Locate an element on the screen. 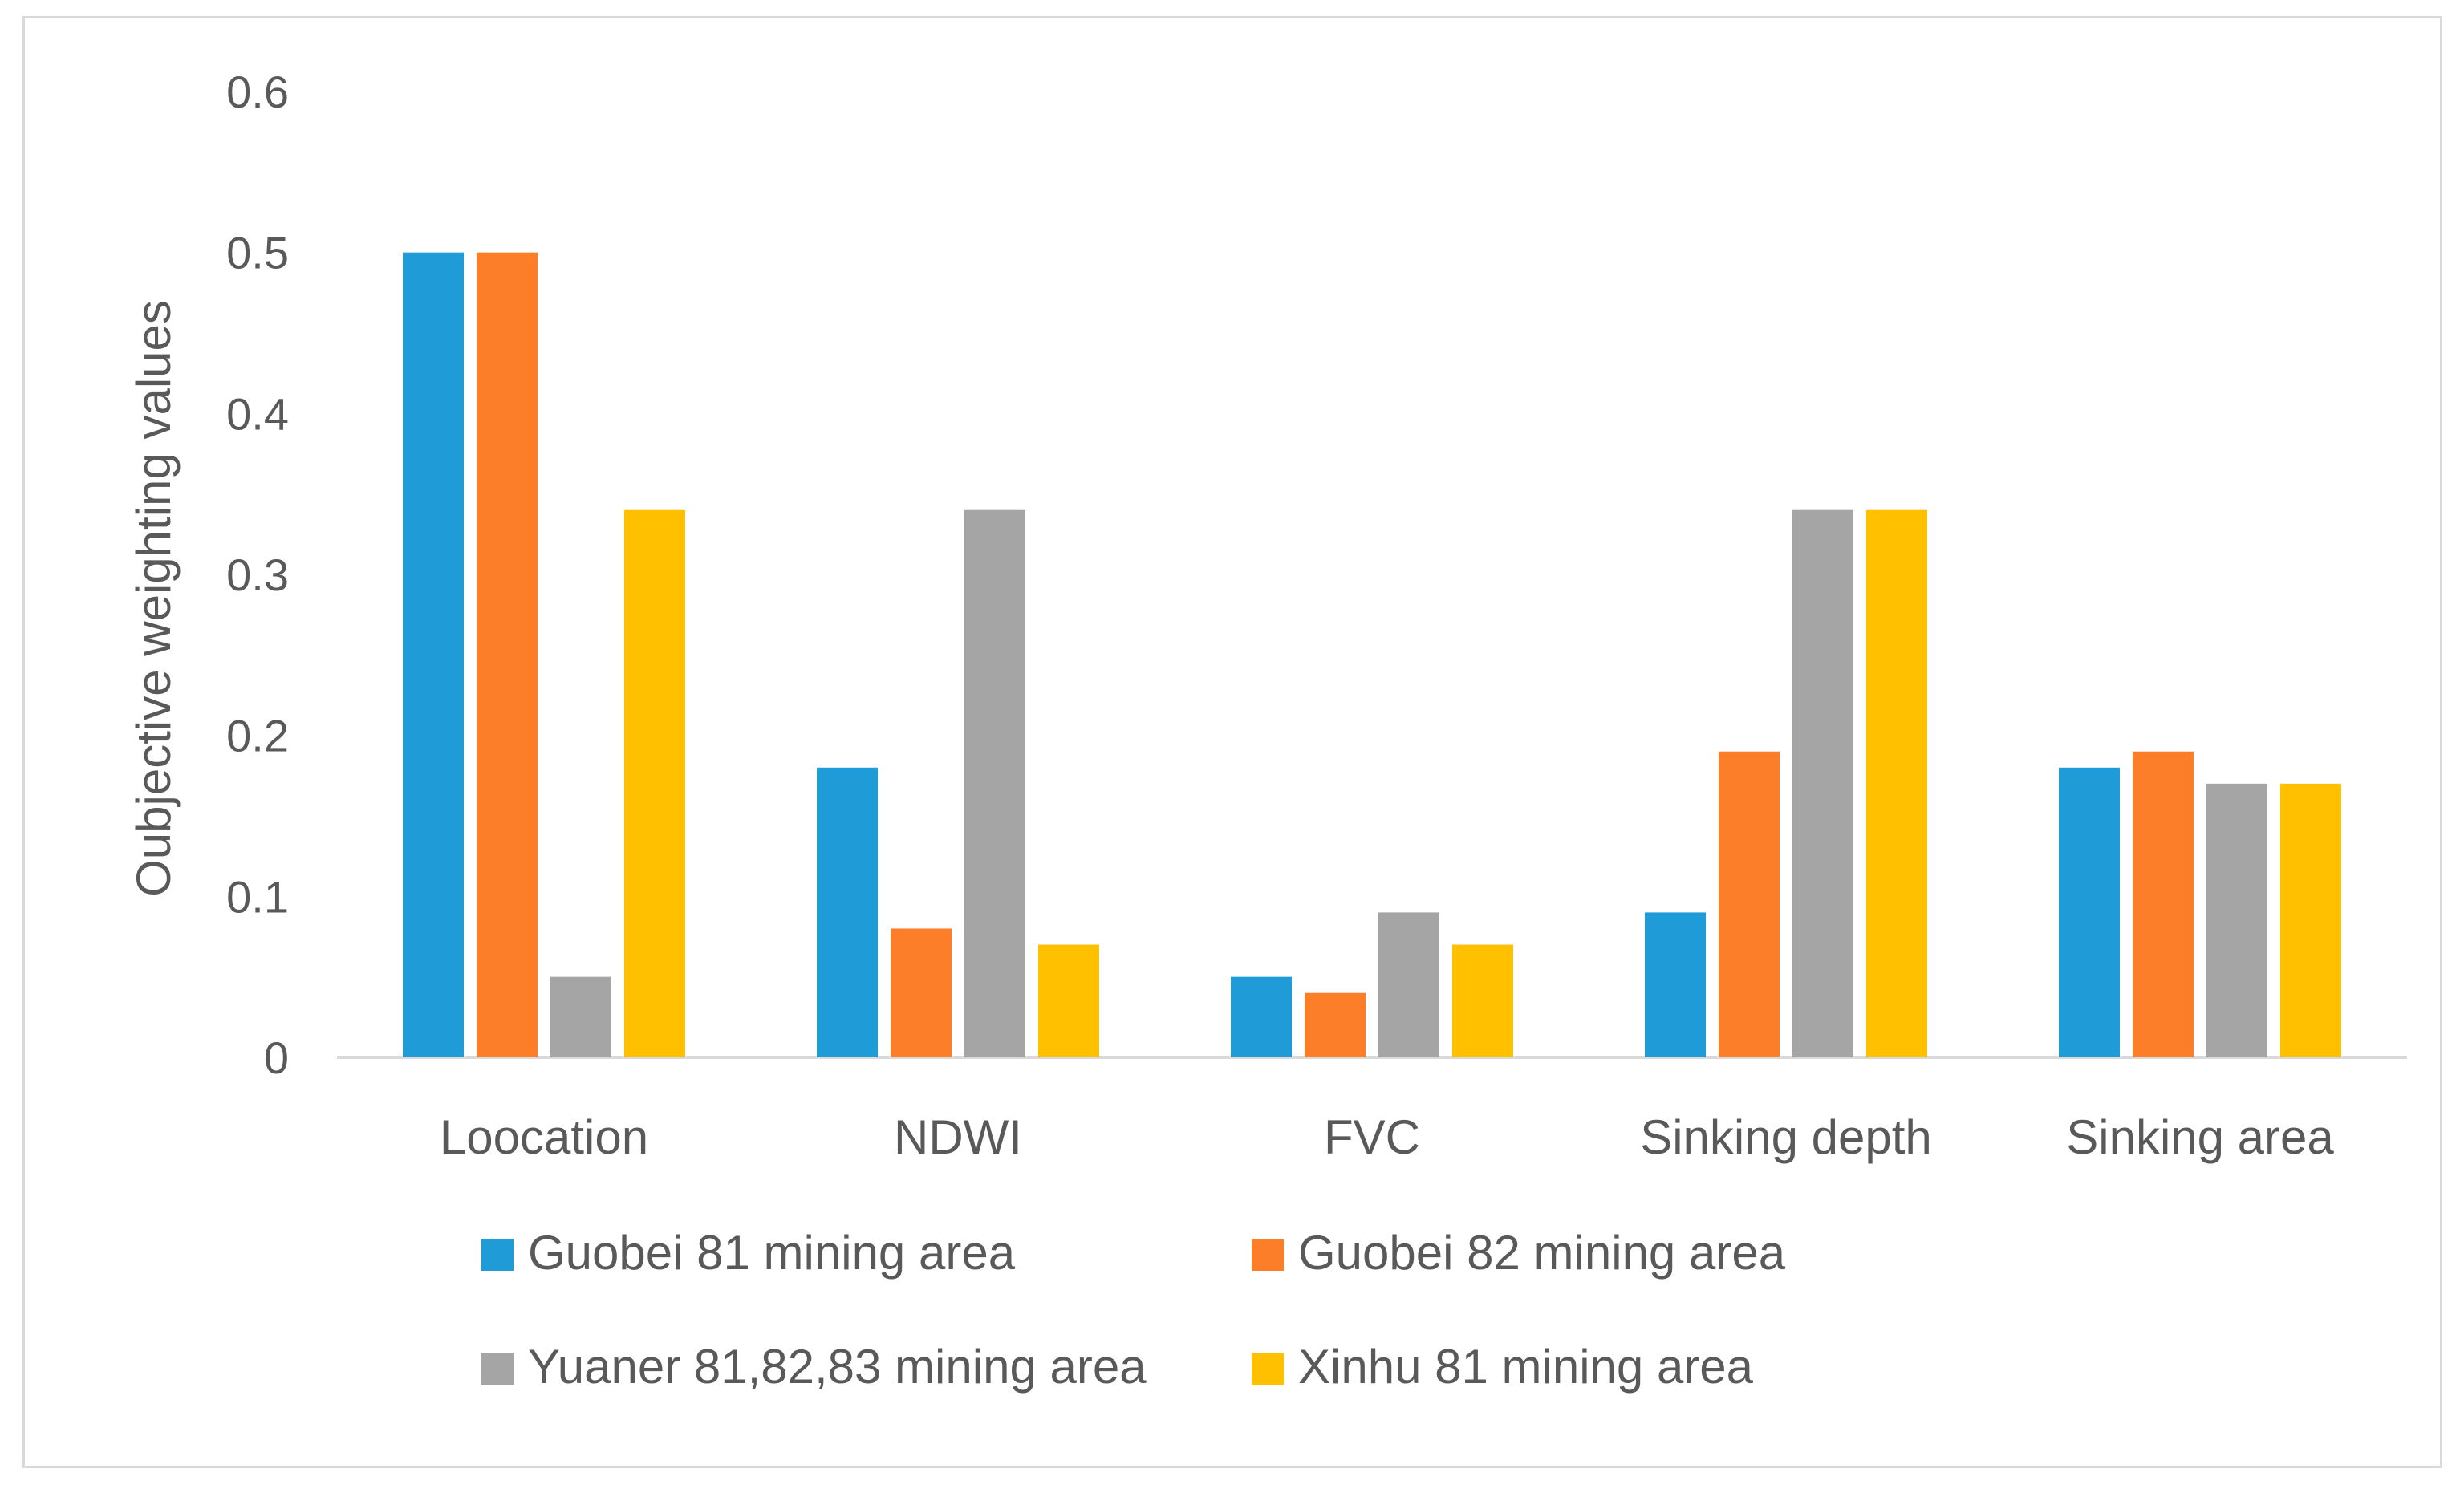 The image size is (2464, 1497). category-label: NDWI is located at coordinates (958, 1137).